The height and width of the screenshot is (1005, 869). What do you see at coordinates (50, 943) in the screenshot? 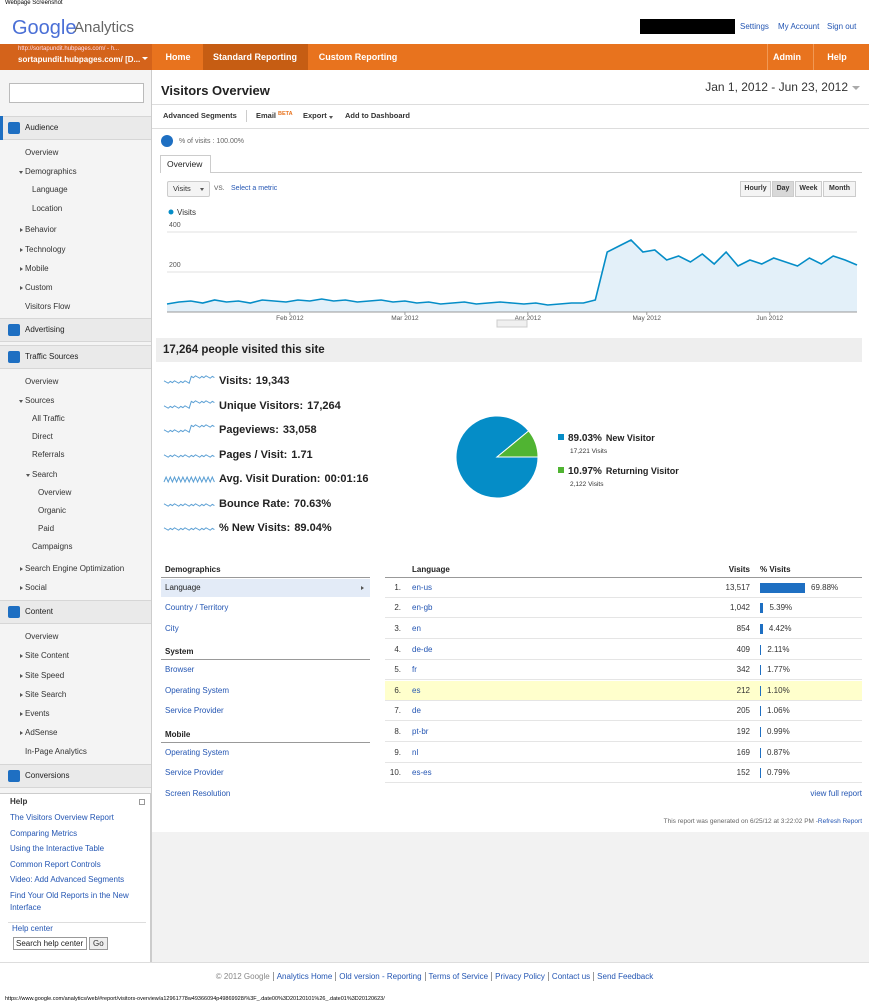
I see `help-search: Search help center` at bounding box center [50, 943].